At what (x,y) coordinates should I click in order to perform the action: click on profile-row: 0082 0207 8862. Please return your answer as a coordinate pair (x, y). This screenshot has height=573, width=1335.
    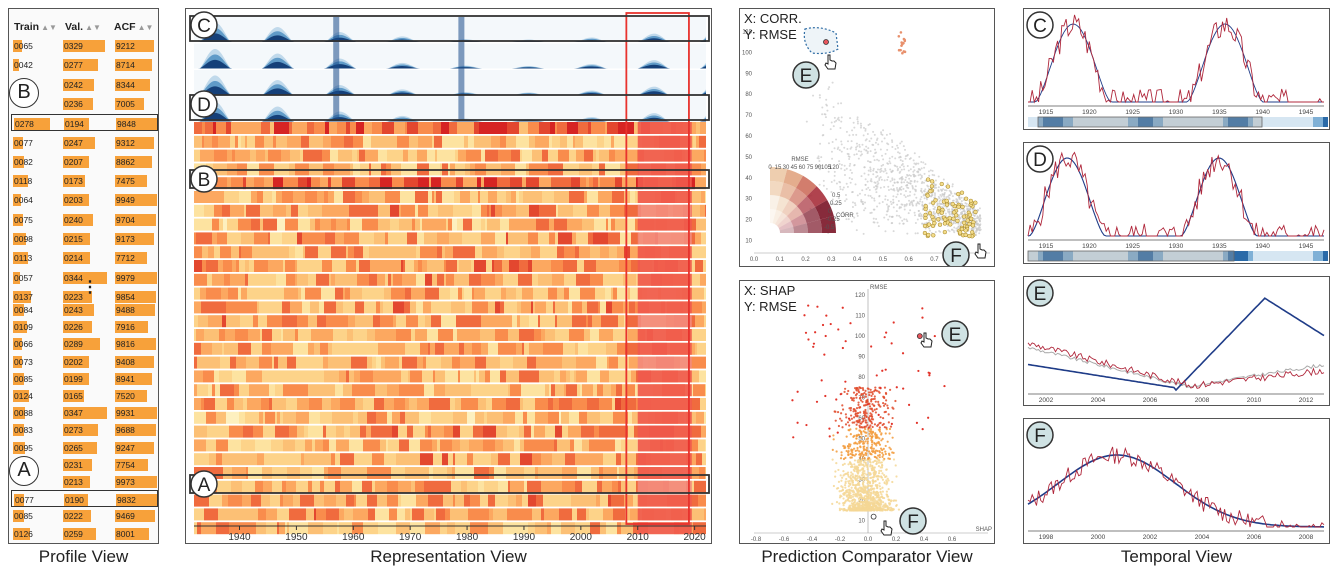
    Looking at the image, I should click on (84, 161).